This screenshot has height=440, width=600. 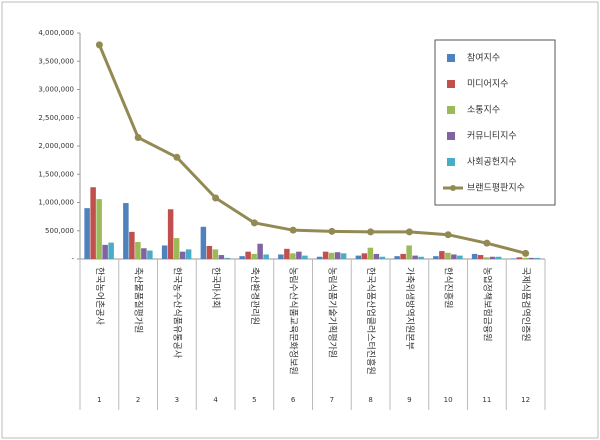 What do you see at coordinates (492, 162) in the screenshot?
I see `legend-label: 사회공헌지수` at bounding box center [492, 162].